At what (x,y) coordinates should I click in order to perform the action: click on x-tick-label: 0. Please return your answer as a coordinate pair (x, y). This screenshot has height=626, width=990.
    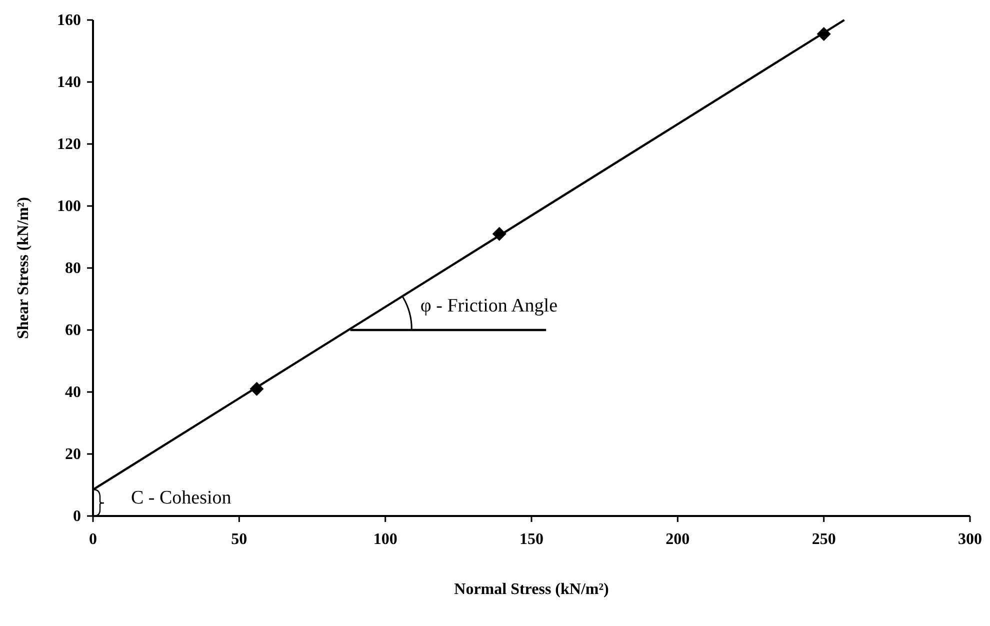
    Looking at the image, I should click on (93, 539).